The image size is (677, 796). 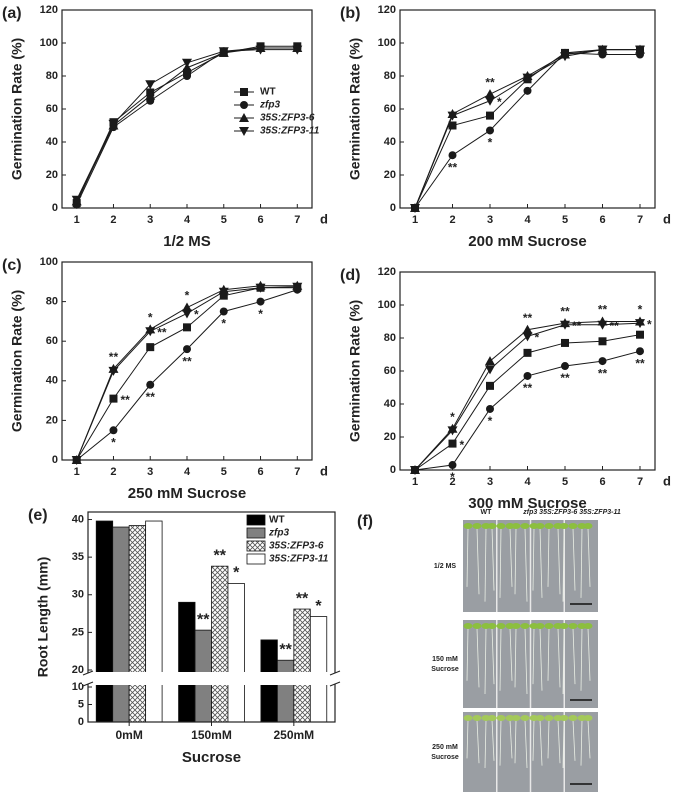 I want to click on y-tick-label: 100, so click(x=387, y=43).